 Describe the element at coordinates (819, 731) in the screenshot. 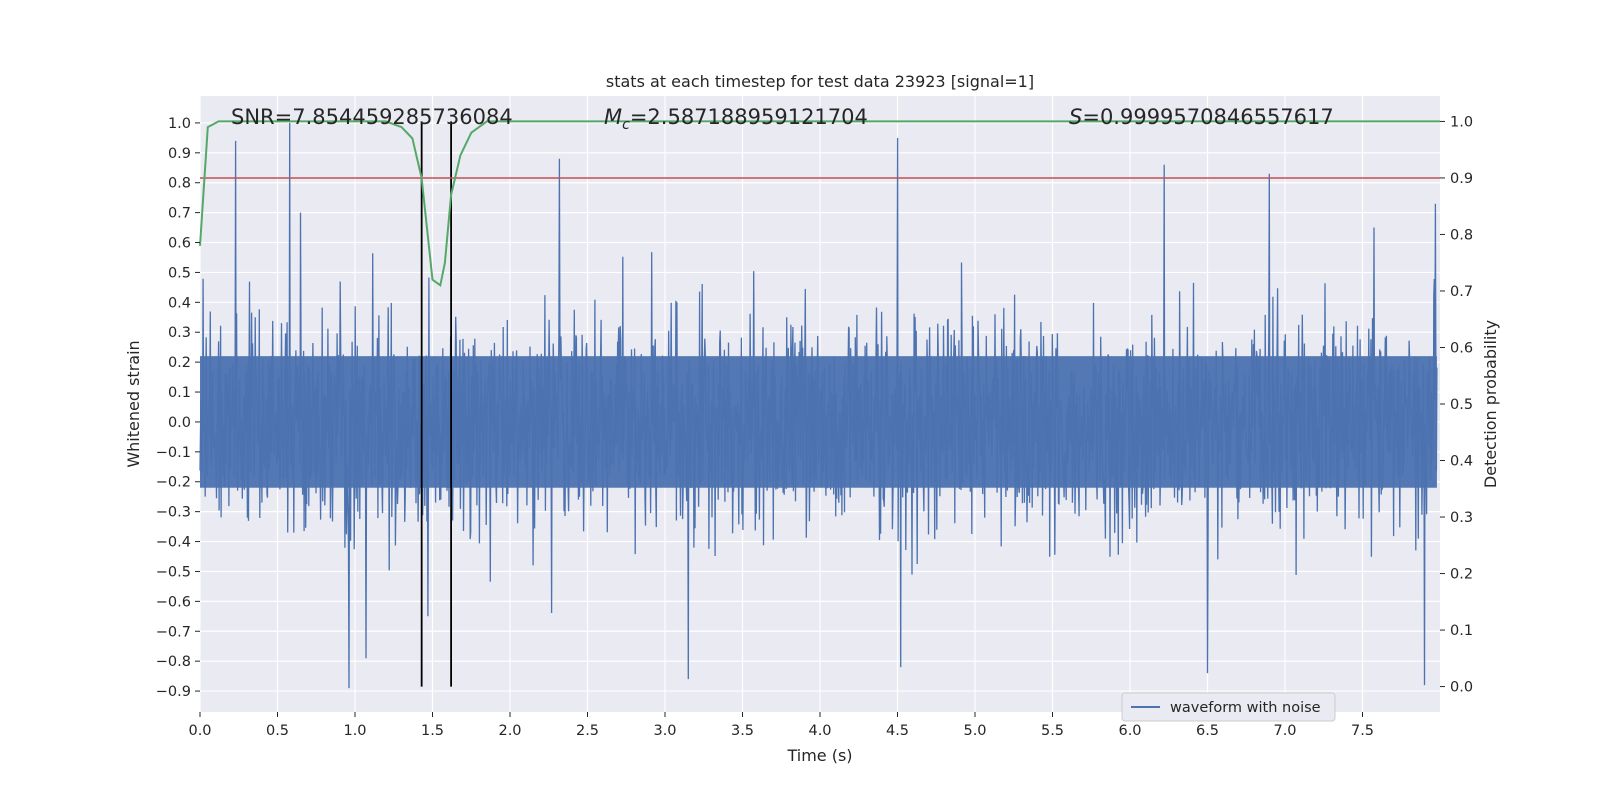

I see `x-tick-label: 4.0` at that location.